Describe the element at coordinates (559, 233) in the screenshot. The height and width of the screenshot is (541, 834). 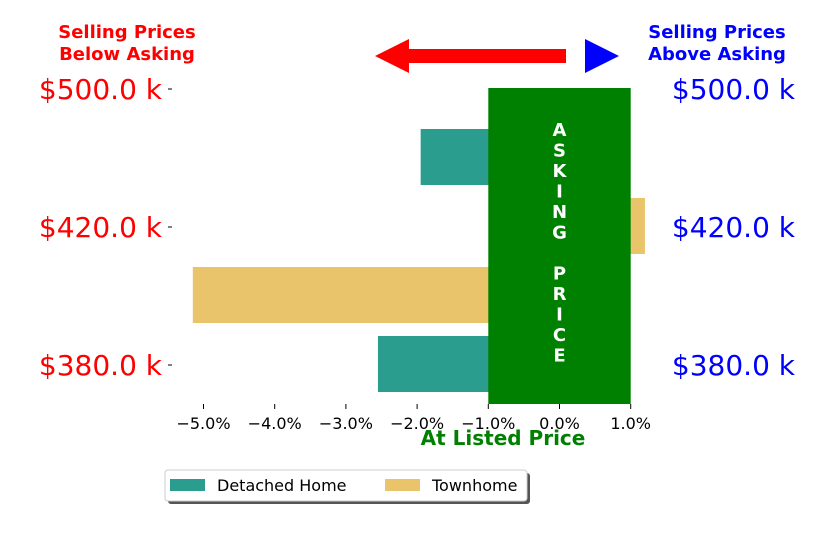
I see `asking-label-letter: G` at that location.